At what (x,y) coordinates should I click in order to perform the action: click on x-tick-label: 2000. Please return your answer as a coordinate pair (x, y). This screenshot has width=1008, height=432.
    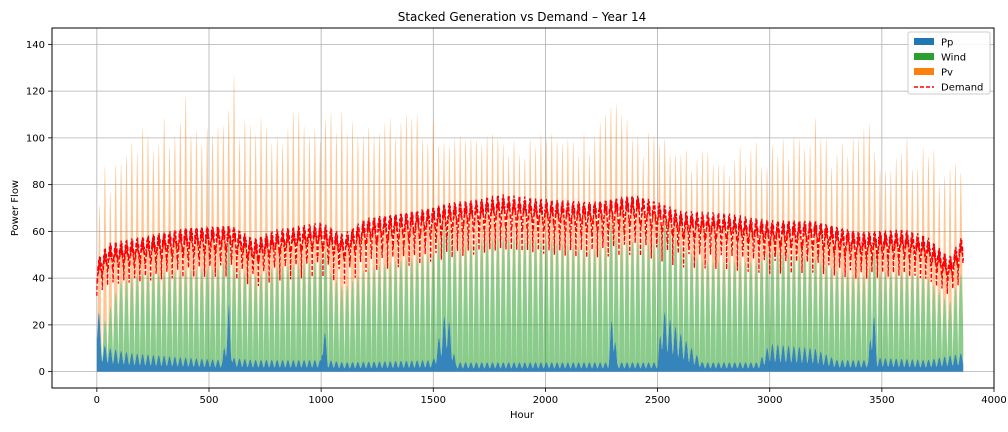
    Looking at the image, I should click on (545, 400).